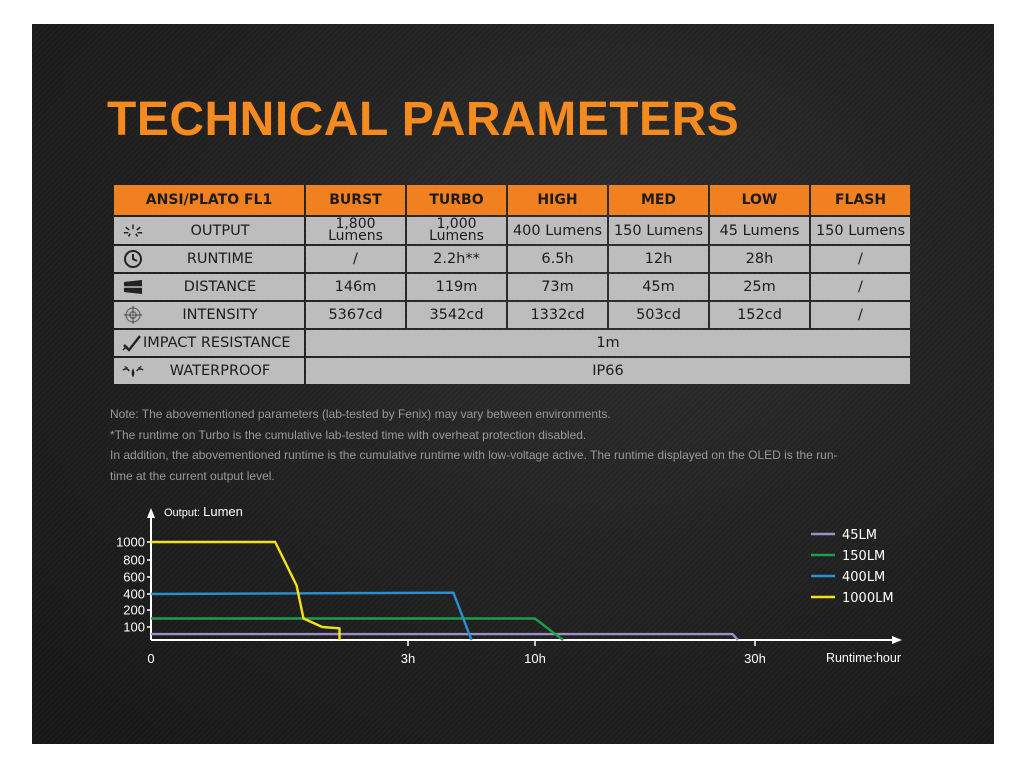  I want to click on light-rays-icon, so click(133, 230).